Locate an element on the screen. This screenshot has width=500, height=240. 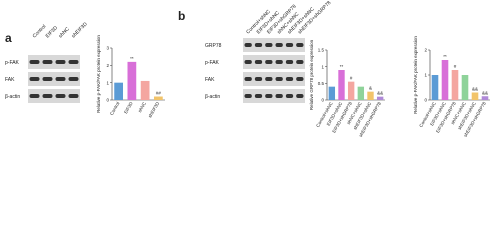
lane-label: EIF3D is located at coordinates (52, 32).